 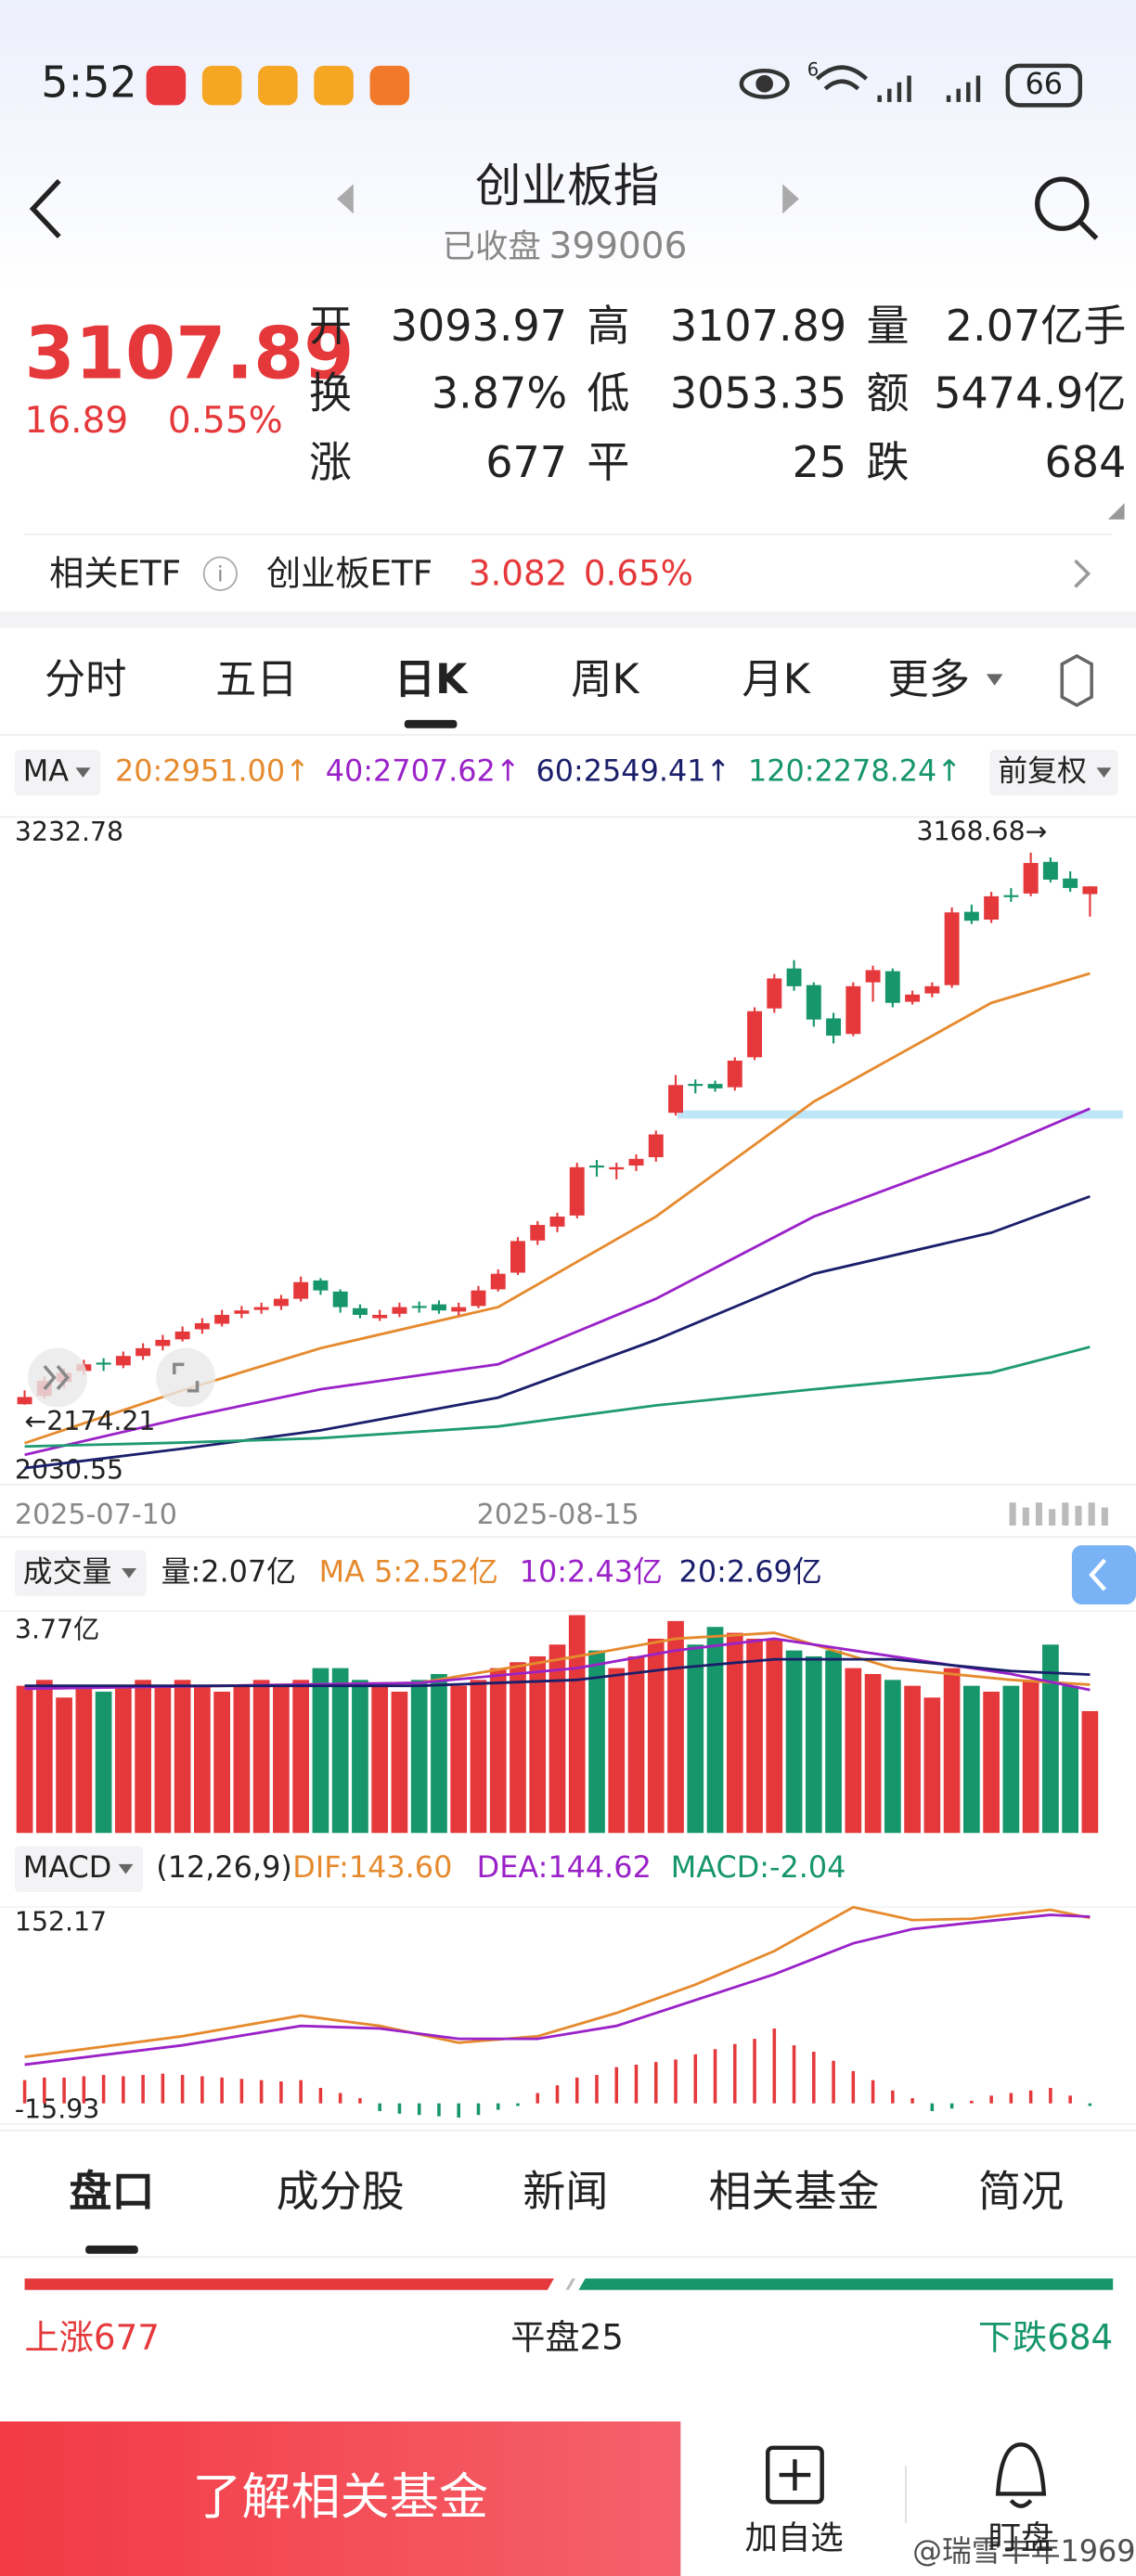 What do you see at coordinates (86, 679) in the screenshot?
I see `chart-tab: 分时` at bounding box center [86, 679].